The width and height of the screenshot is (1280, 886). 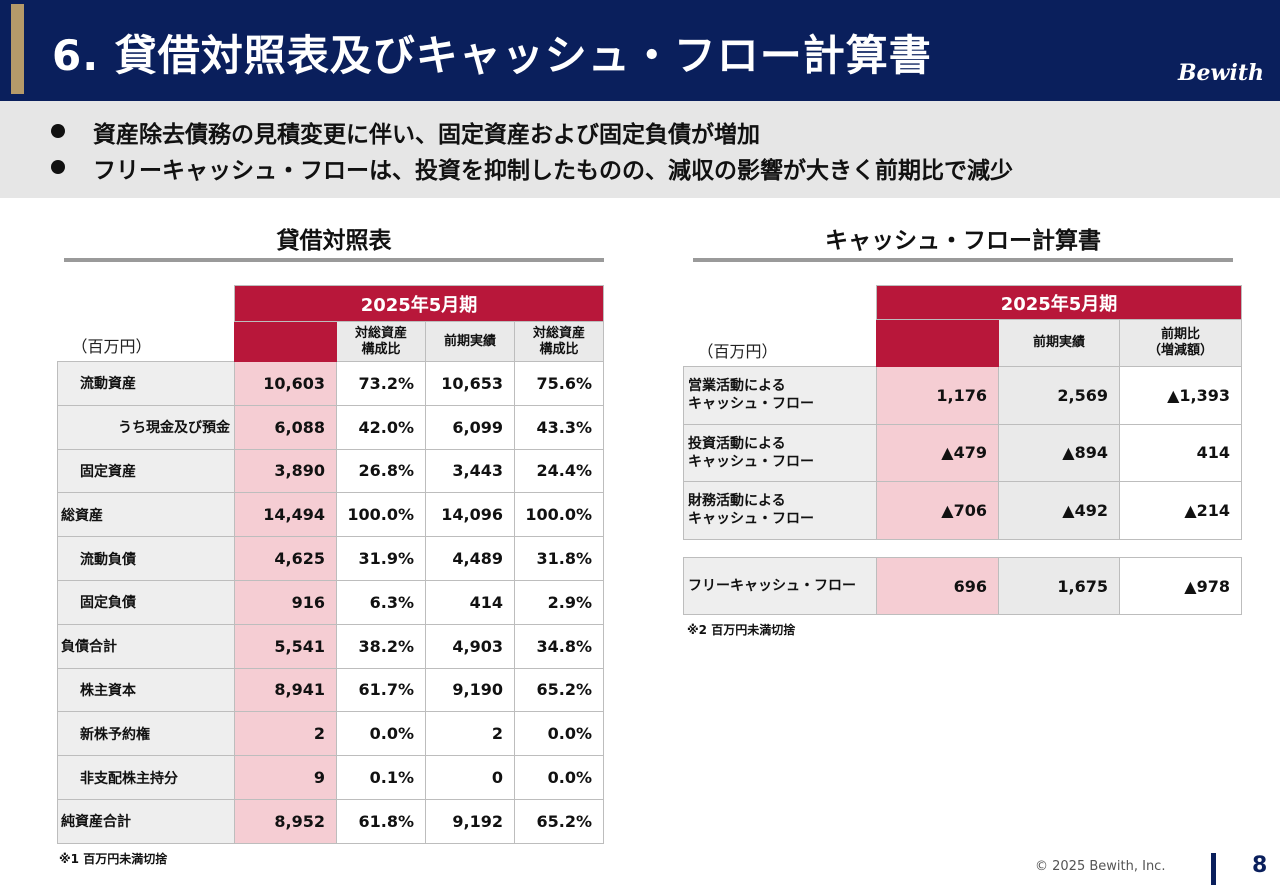 I want to click on value-cell: ▲894, so click(x=1059, y=452).